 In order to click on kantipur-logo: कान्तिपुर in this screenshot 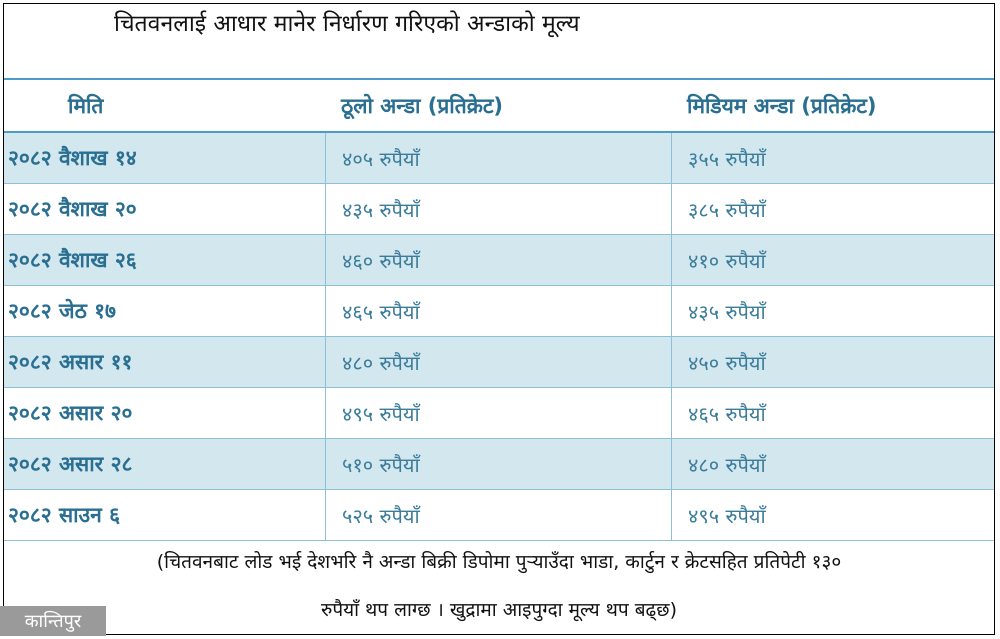, I will do `click(53, 621)`.